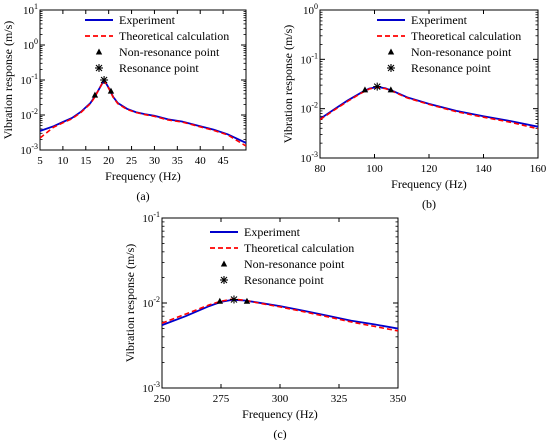 The width and height of the screenshot is (550, 440). I want to click on x-tick-label: 15, so click(86, 161).